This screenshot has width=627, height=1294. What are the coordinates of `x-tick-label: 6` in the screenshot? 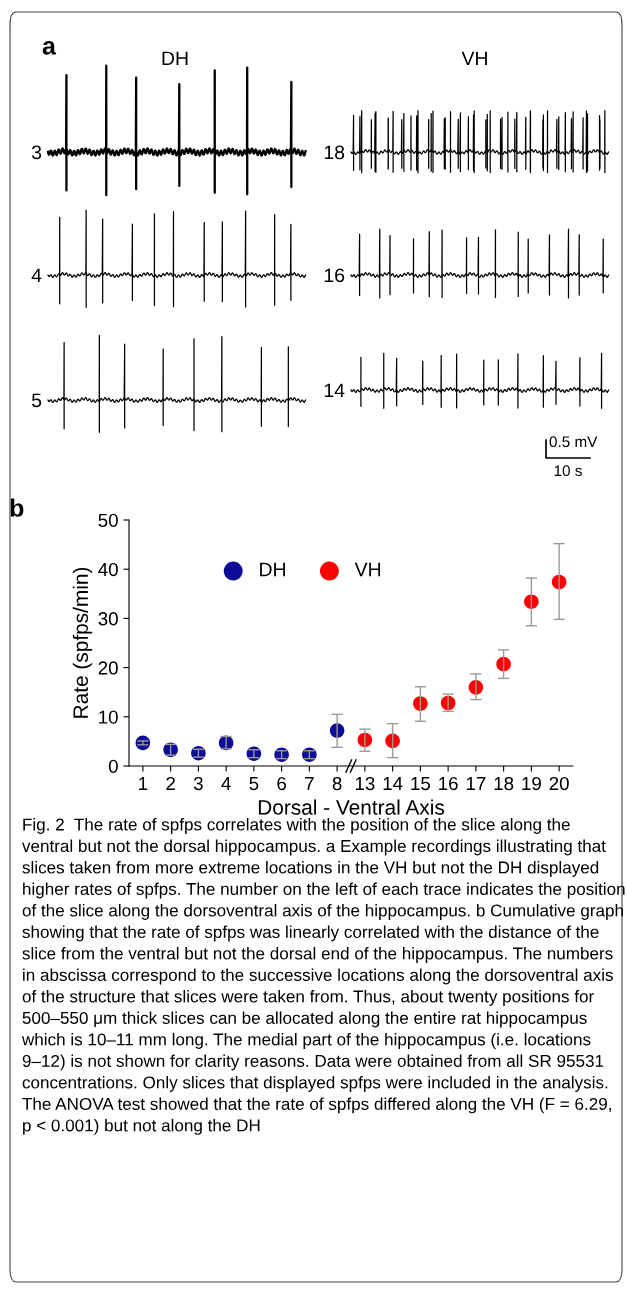 It's located at (282, 783).